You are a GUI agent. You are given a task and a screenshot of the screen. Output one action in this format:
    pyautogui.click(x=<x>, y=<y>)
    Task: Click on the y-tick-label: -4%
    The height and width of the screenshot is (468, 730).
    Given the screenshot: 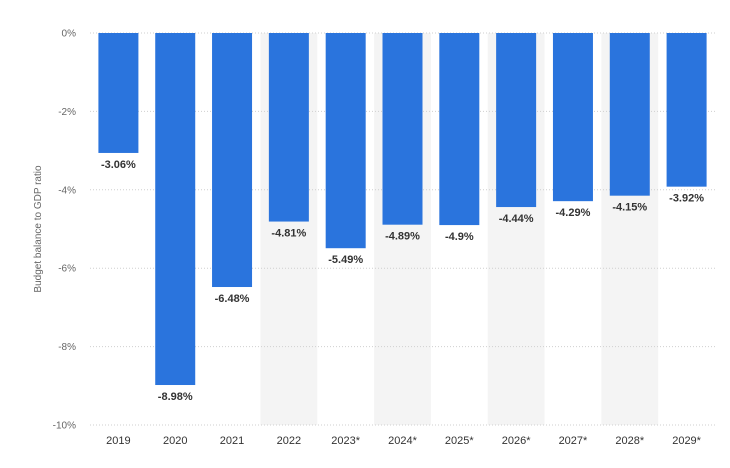 What is the action you would take?
    pyautogui.click(x=67, y=190)
    